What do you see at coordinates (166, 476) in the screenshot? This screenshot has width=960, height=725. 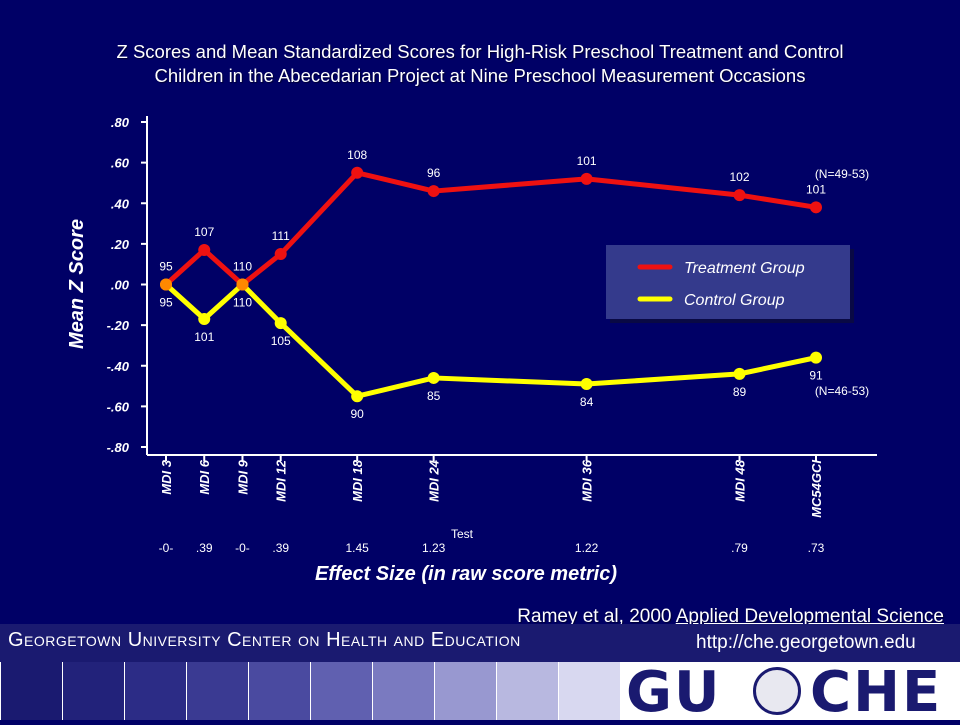 I see `x-tick-label: MDI 3` at bounding box center [166, 476].